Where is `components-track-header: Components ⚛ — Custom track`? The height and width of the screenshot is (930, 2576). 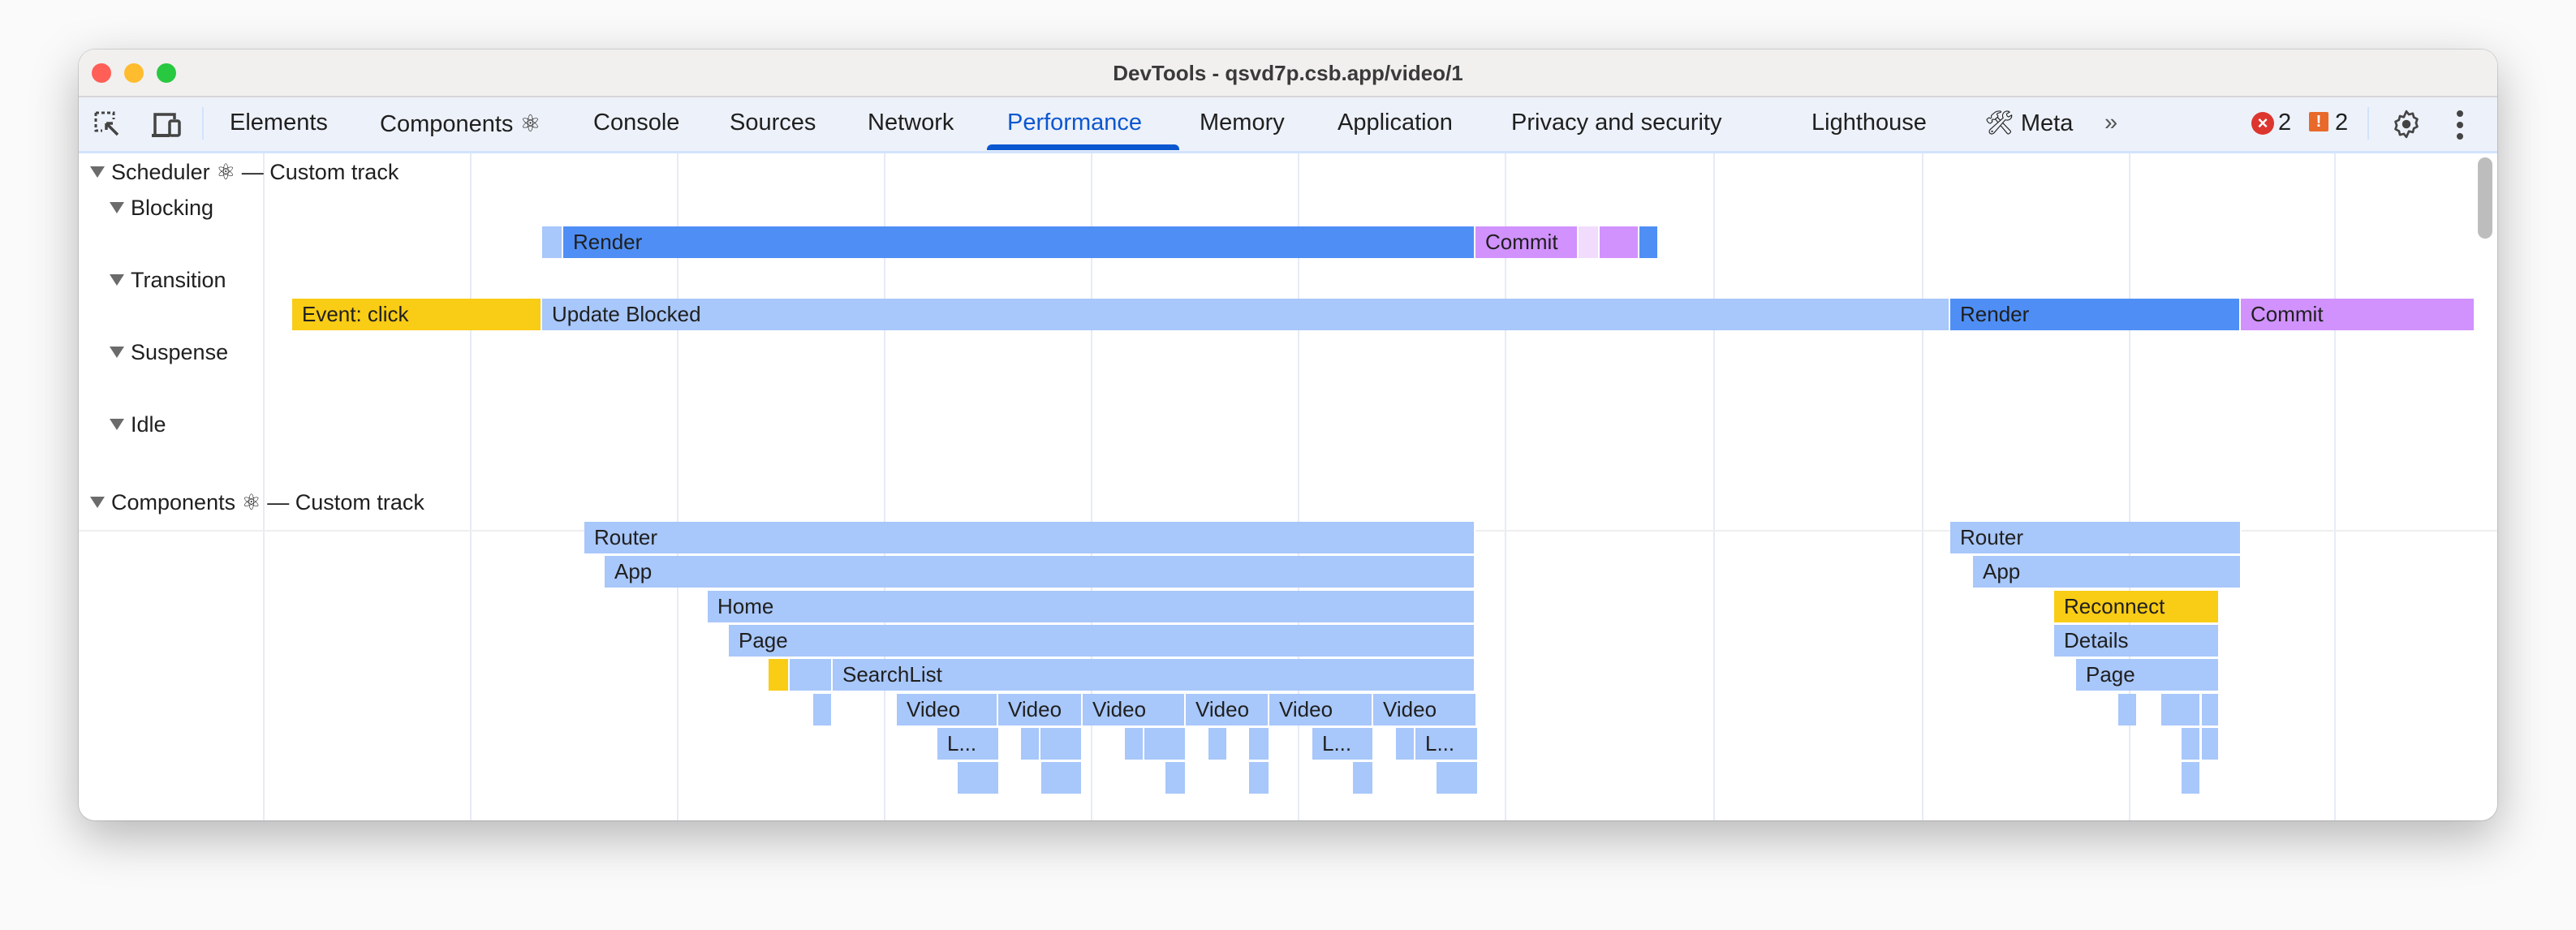
components-track-header: Components ⚛ — Custom track is located at coordinates (257, 502).